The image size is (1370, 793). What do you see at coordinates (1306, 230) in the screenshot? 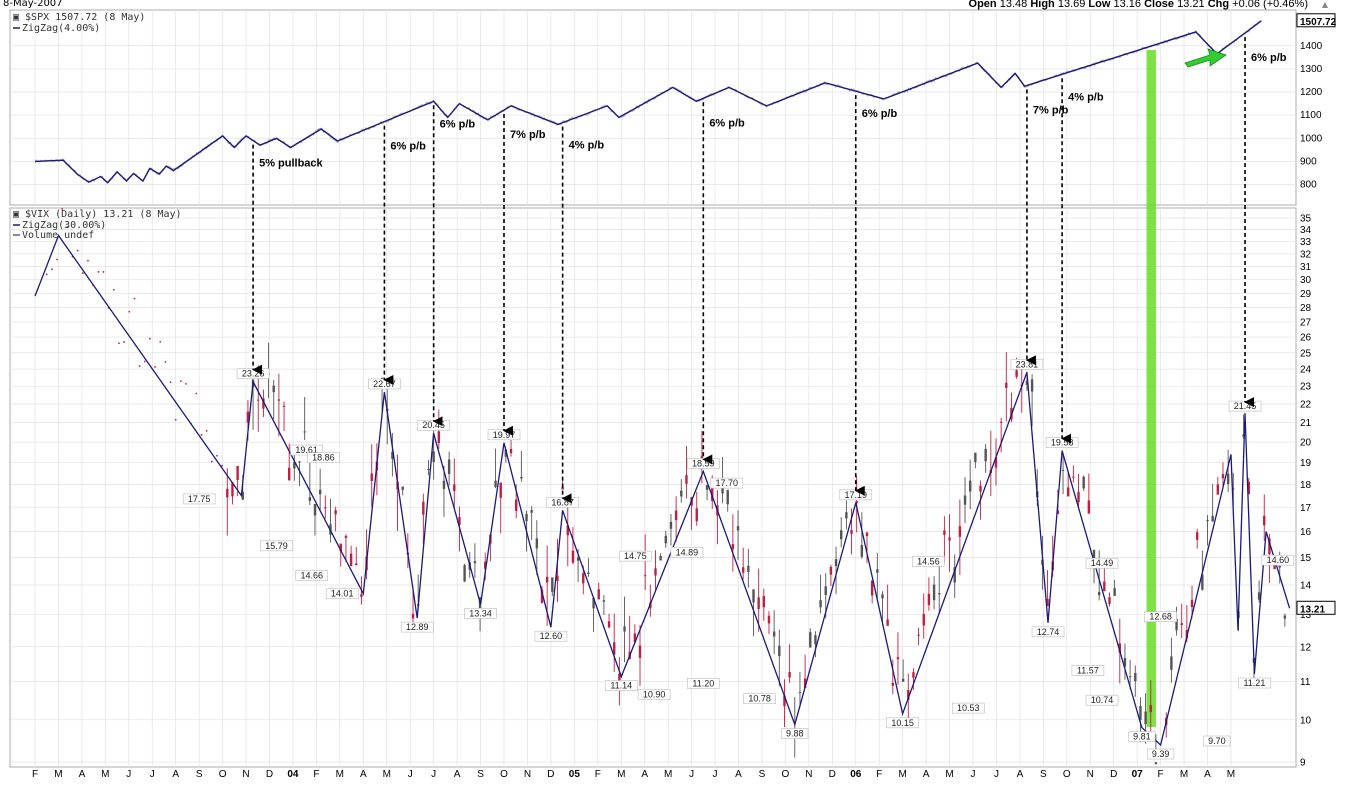
I see `vix-y-tick: 34` at bounding box center [1306, 230].